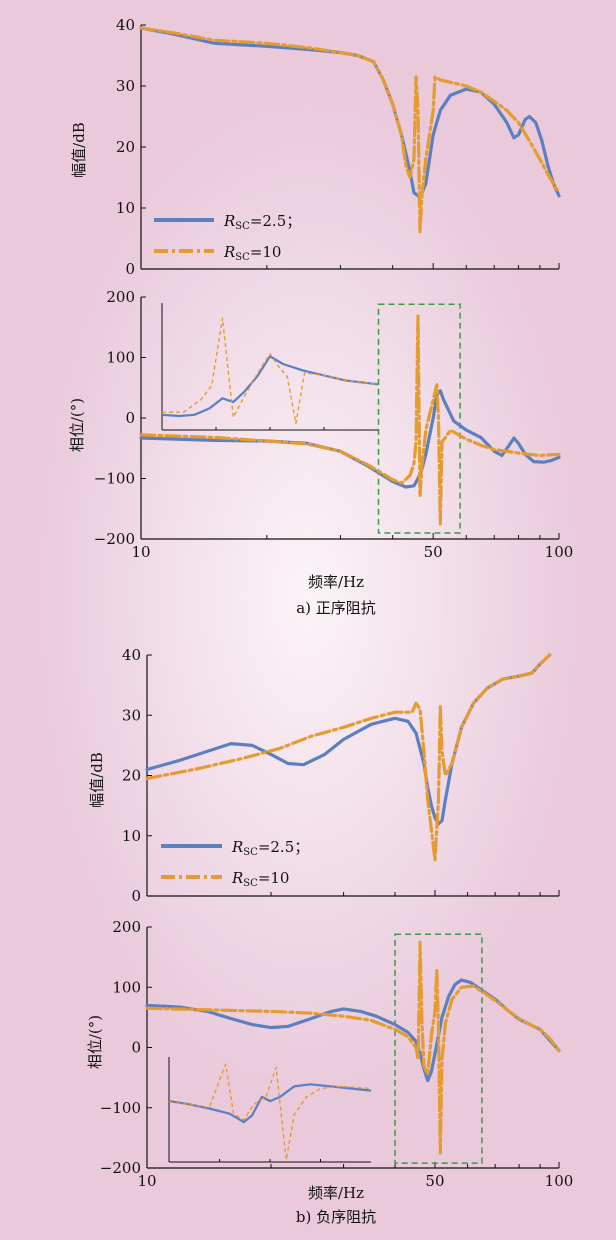 The height and width of the screenshot is (1240, 616). What do you see at coordinates (130, 269) in the screenshot?
I see `a_magnitude-ytick-label: 0` at bounding box center [130, 269].